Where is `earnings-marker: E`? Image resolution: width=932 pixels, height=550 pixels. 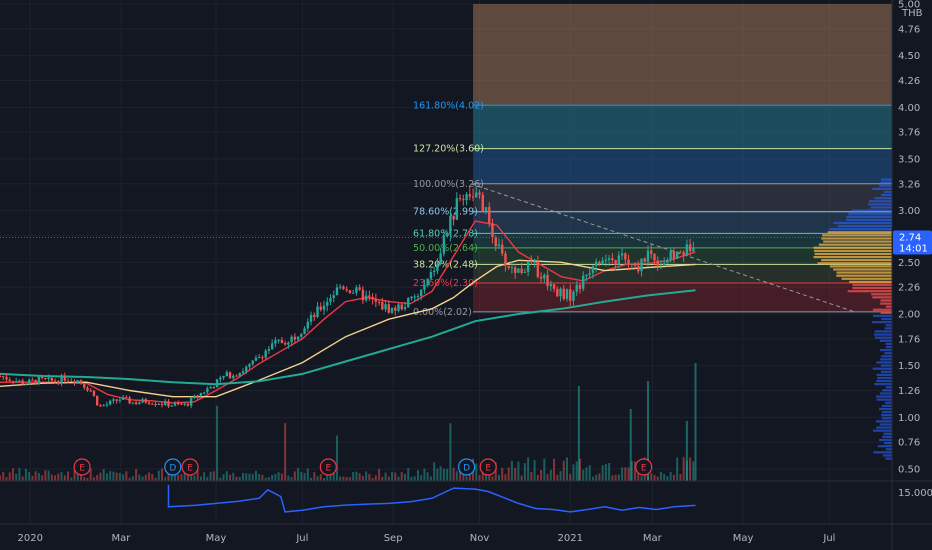 earnings-marker: E is located at coordinates (488, 467).